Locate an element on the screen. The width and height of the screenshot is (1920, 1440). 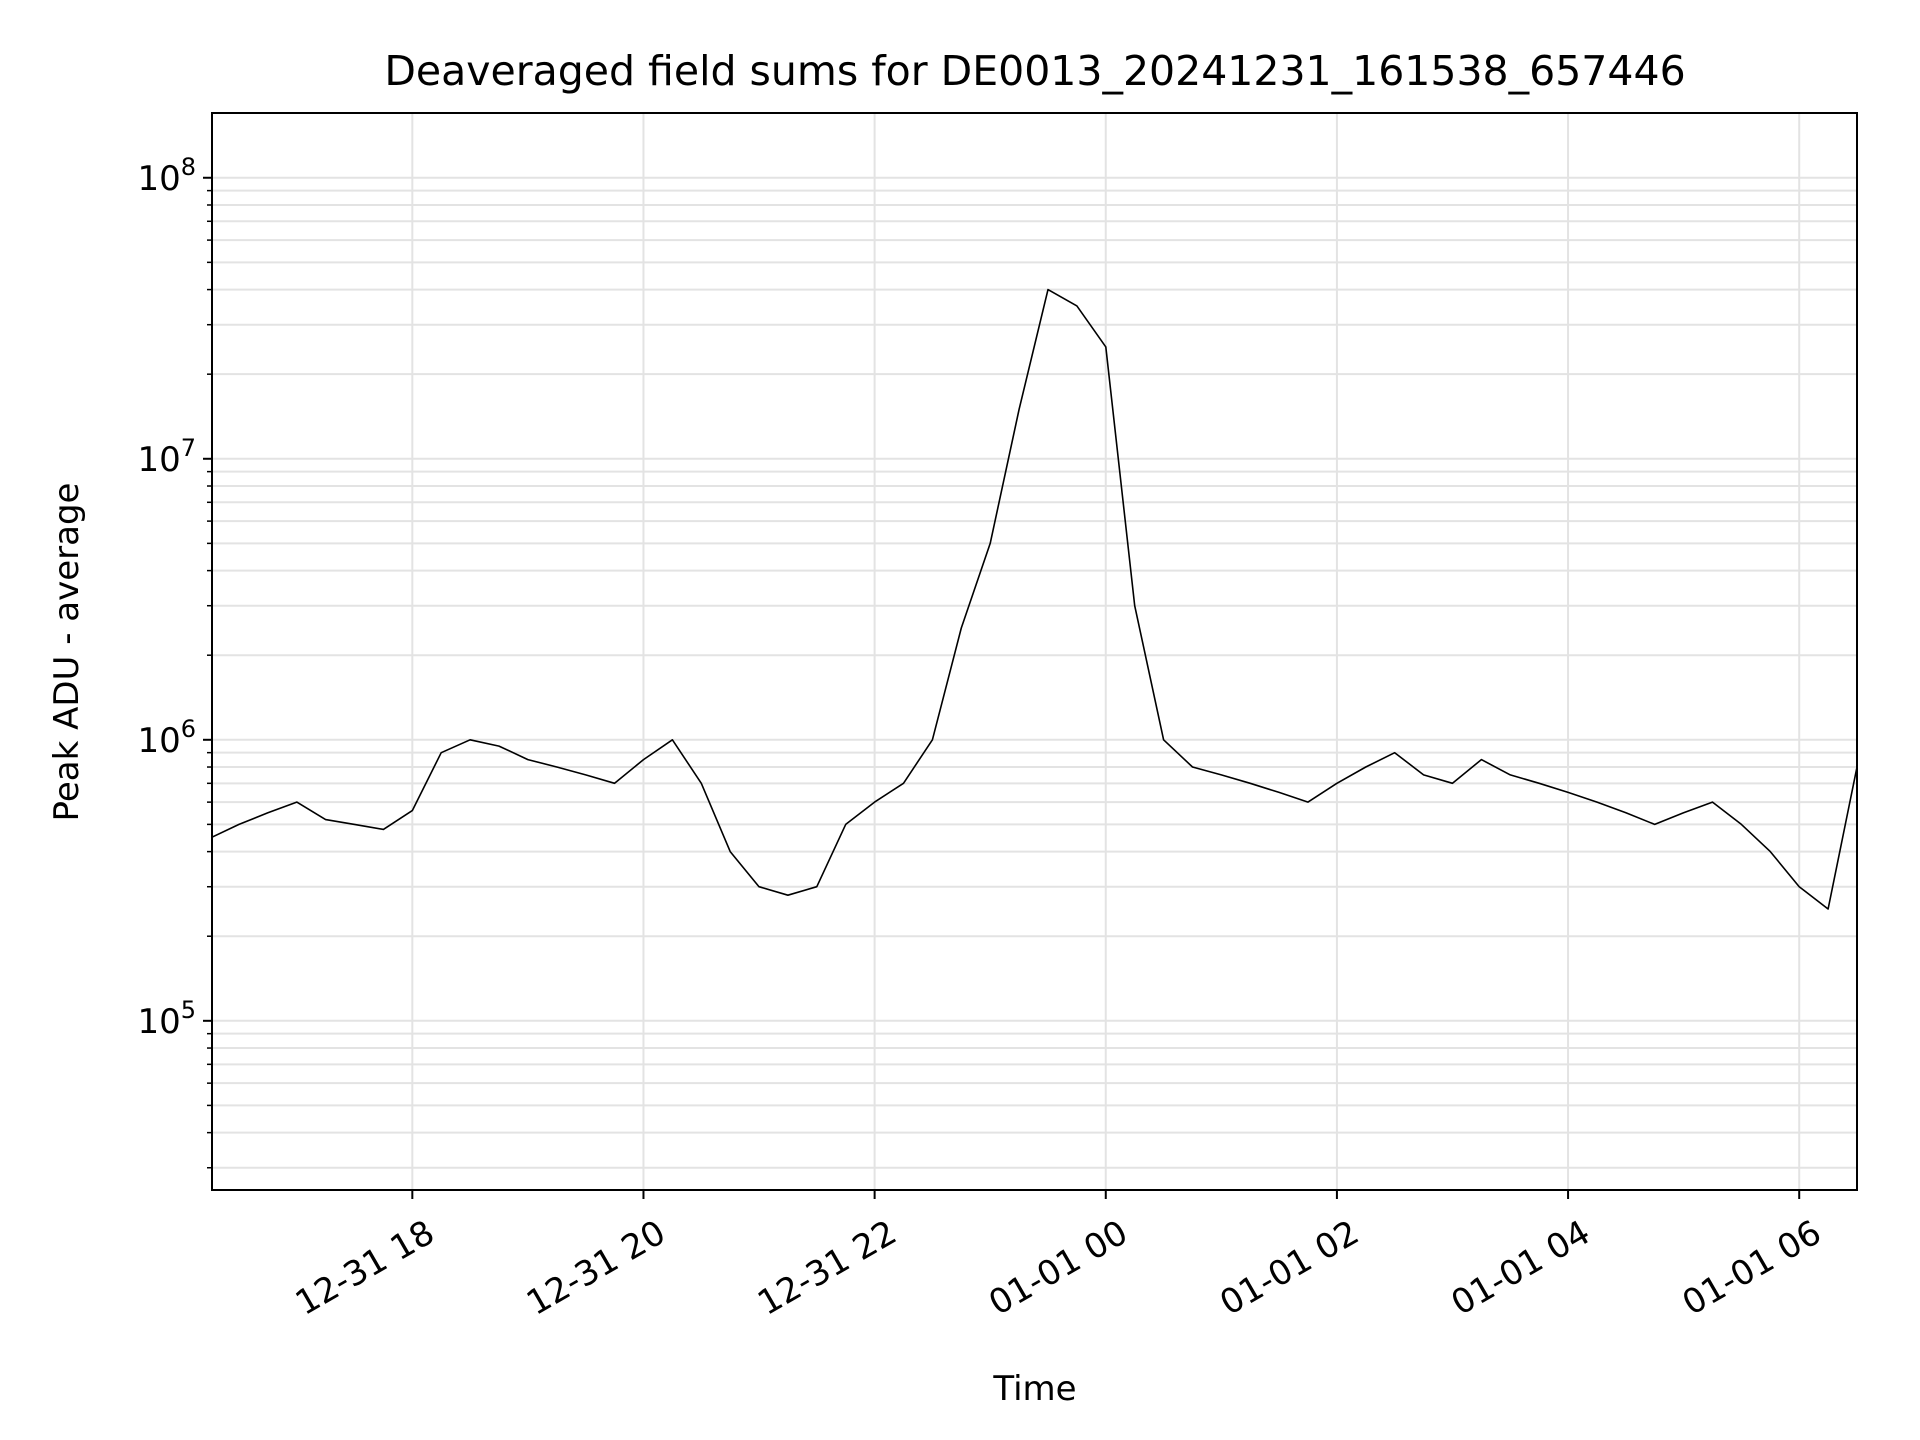
y-tick-label: 10⁶ is located at coordinates (166, 738).